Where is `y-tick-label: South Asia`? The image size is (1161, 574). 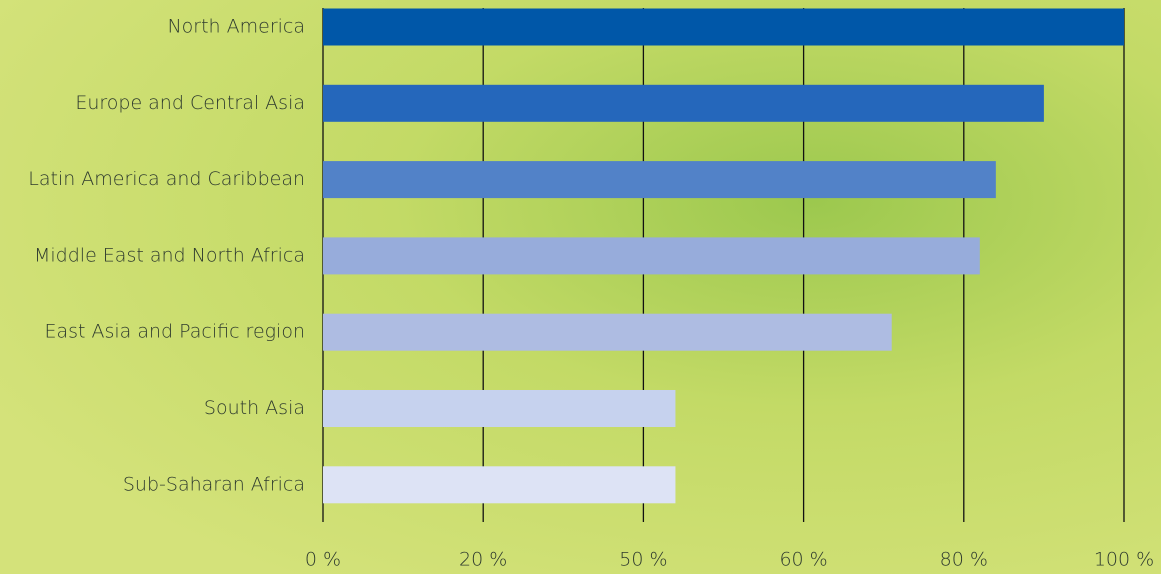 y-tick-label: South Asia is located at coordinates (254, 408).